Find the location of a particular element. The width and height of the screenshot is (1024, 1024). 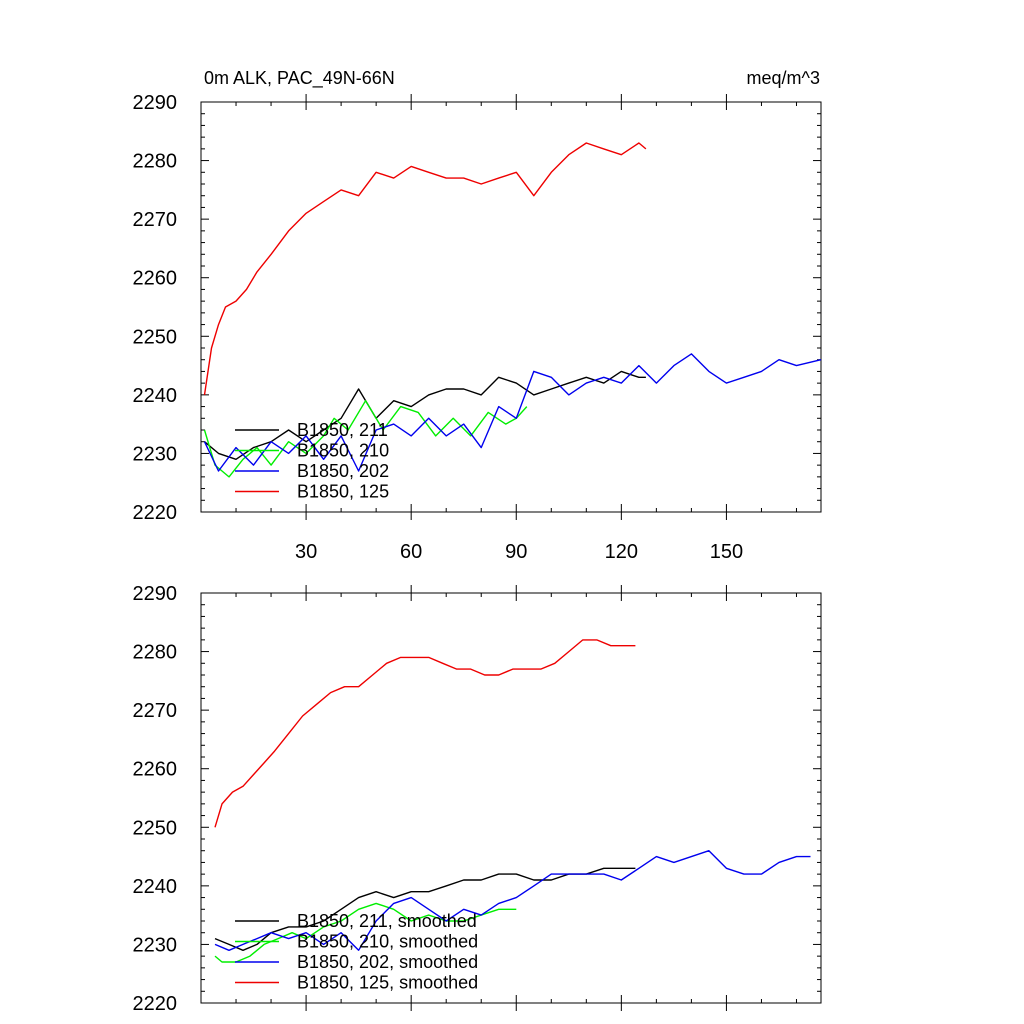

x-tick-label: 150 is located at coordinates (726, 552).